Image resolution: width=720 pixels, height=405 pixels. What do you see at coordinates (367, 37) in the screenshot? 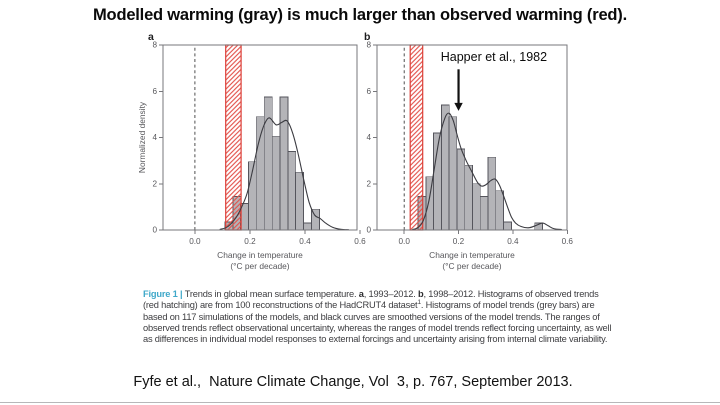
I see `panel-letter: b` at bounding box center [367, 37].